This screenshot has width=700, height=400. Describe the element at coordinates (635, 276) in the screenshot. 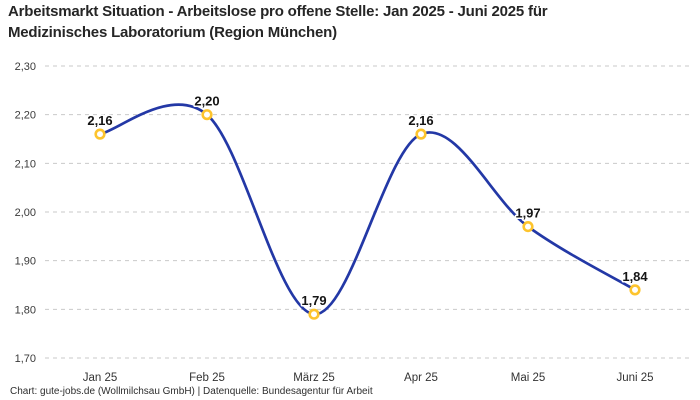

I see `data-point-label: 1,84` at that location.